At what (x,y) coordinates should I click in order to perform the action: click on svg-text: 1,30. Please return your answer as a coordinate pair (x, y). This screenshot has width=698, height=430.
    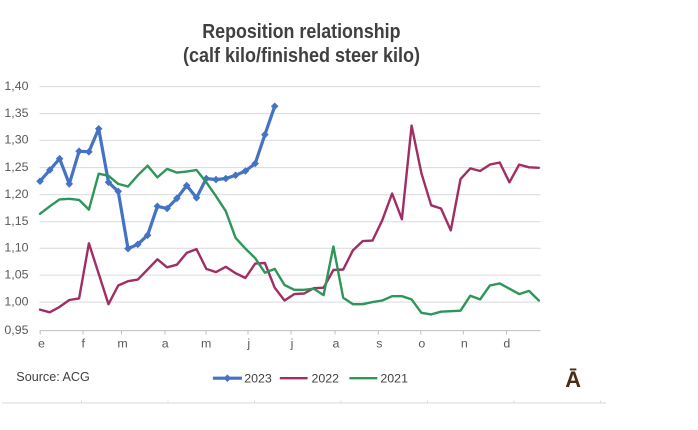
    Looking at the image, I should click on (16, 140).